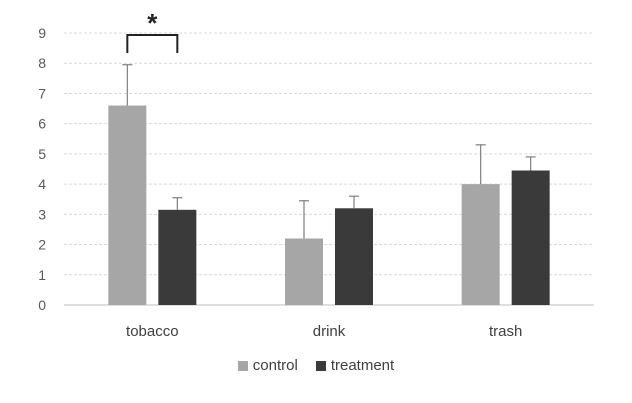  What do you see at coordinates (127, 205) in the screenshot?
I see `bar-control-tobacco` at bounding box center [127, 205].